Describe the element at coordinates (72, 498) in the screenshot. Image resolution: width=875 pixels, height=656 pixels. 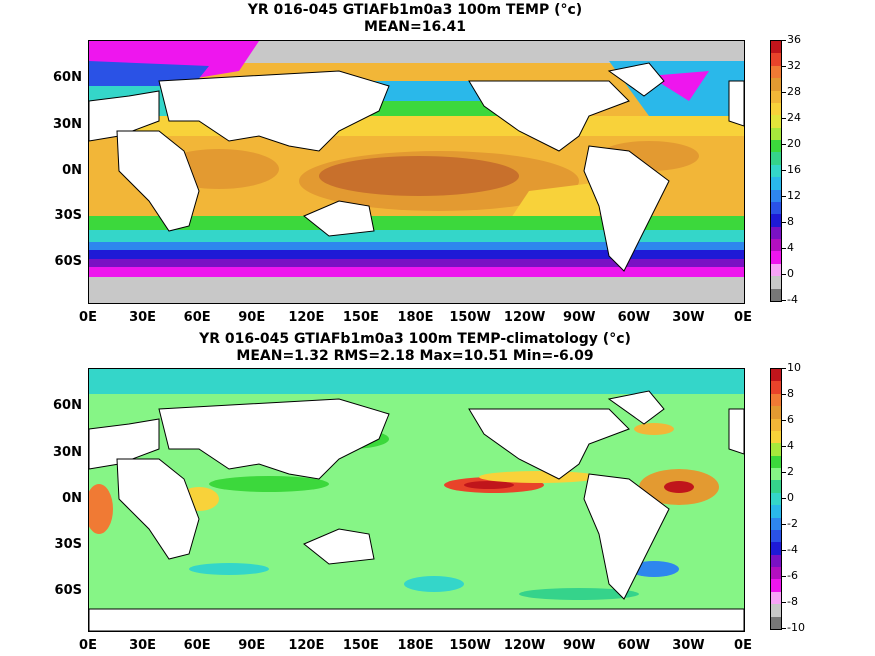
I see `panel2-lat-label: 0N` at that location.